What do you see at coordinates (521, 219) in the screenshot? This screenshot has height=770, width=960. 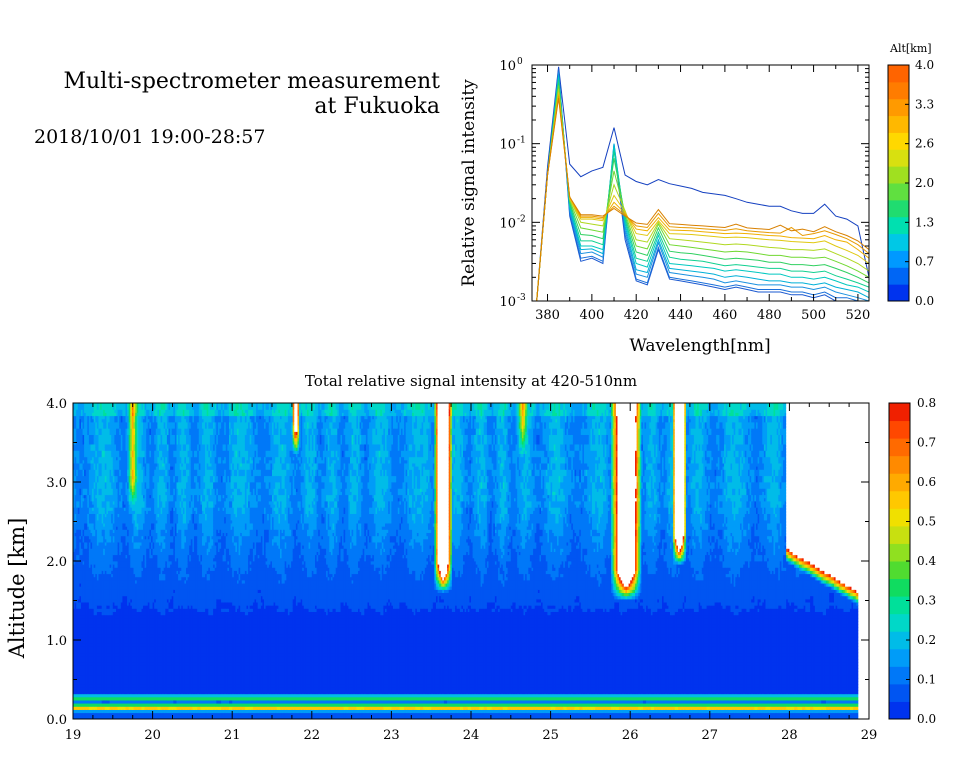 I see `spectrum-ytick-exponent: -2` at bounding box center [521, 219].